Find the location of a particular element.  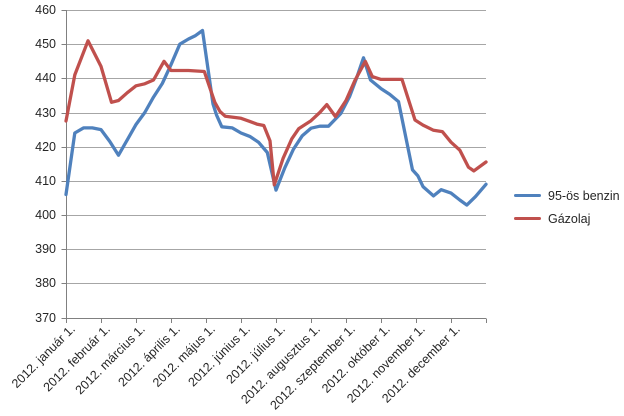

legend: 95-ös benzin Gázolaj is located at coordinates (567, 207).